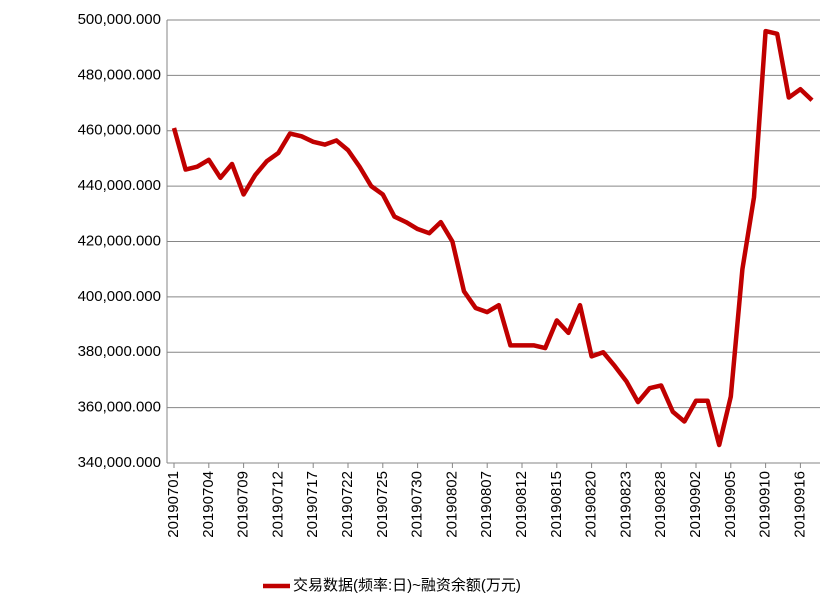 This screenshot has height=610, width=832. Describe the element at coordinates (382, 504) in the screenshot. I see `x-tick-label: 20190725` at that location.